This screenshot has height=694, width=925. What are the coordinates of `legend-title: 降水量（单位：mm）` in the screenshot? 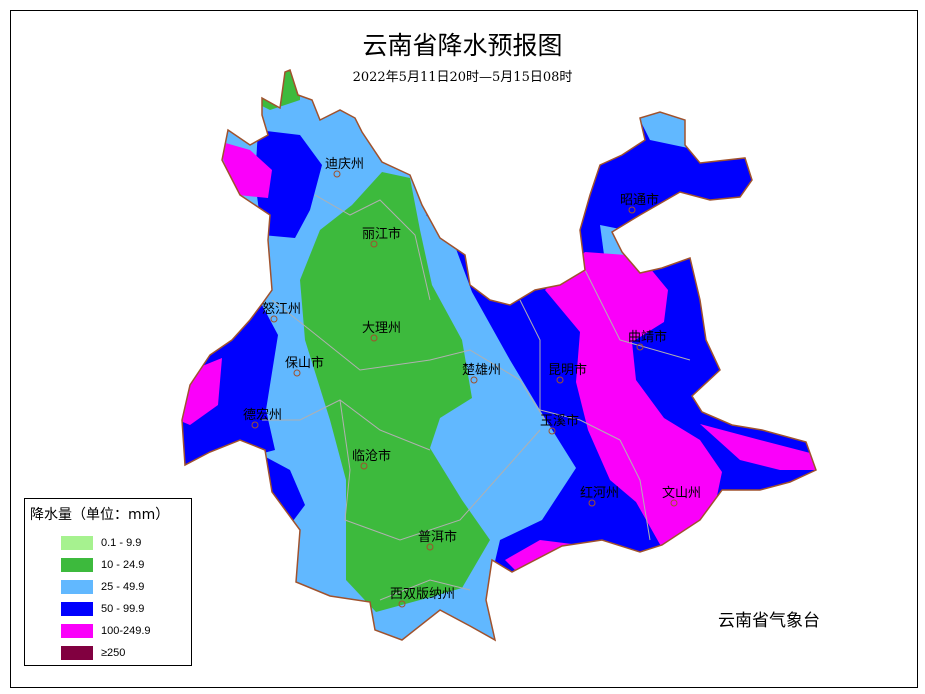 It's located at (100, 515).